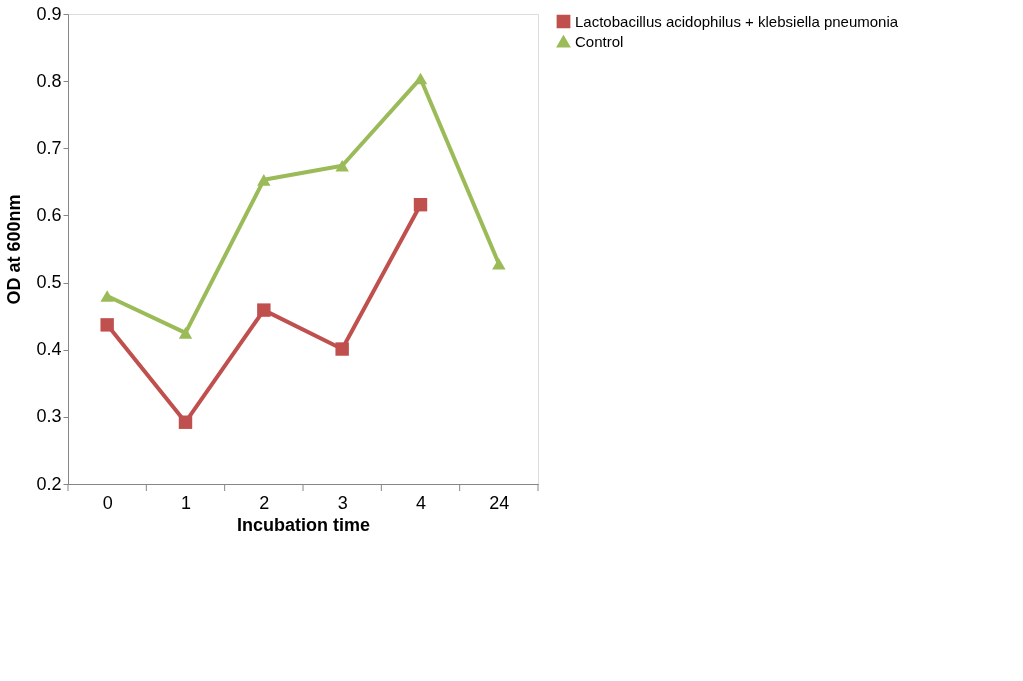 The height and width of the screenshot is (681, 1023). Describe the element at coordinates (49, 214) in the screenshot. I see `y-tick-label: 0.6` at that location.